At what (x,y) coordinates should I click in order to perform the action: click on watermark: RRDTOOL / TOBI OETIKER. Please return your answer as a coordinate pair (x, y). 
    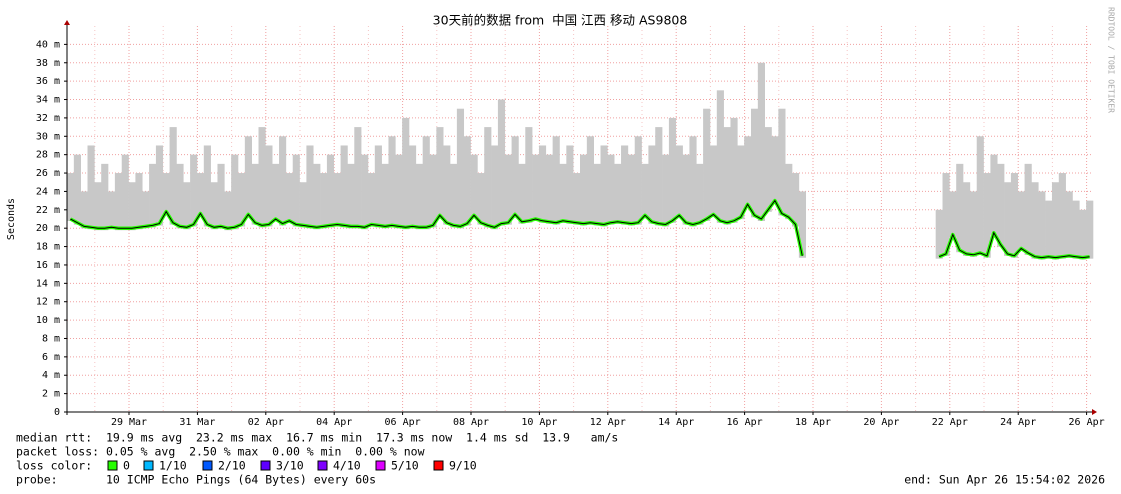
    Looking at the image, I should click on (1111, 60).